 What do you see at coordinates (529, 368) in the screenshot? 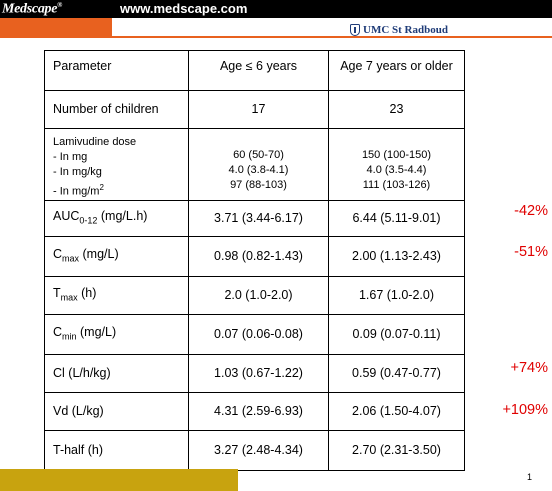
I see `change-cl: +74%` at bounding box center [529, 368].